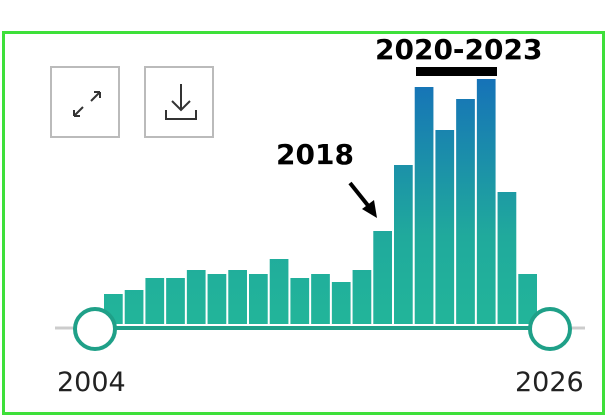 This screenshot has height=416, width=607. What do you see at coordinates (196, 297) in the screenshot?
I see `bar-2009` at bounding box center [196, 297].